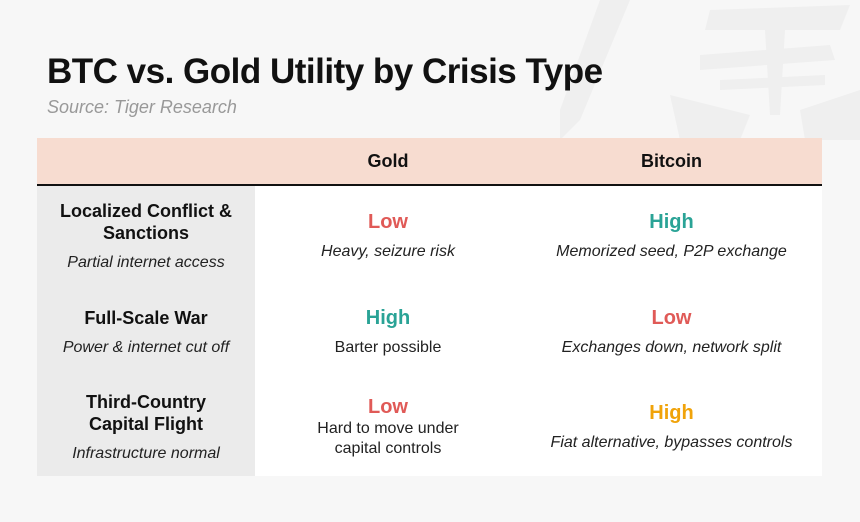 Image resolution: width=860 pixels, height=522 pixels. What do you see at coordinates (388, 236) in the screenshot?
I see `gold-cell: Low Heavy, seizure risk` at bounding box center [388, 236].